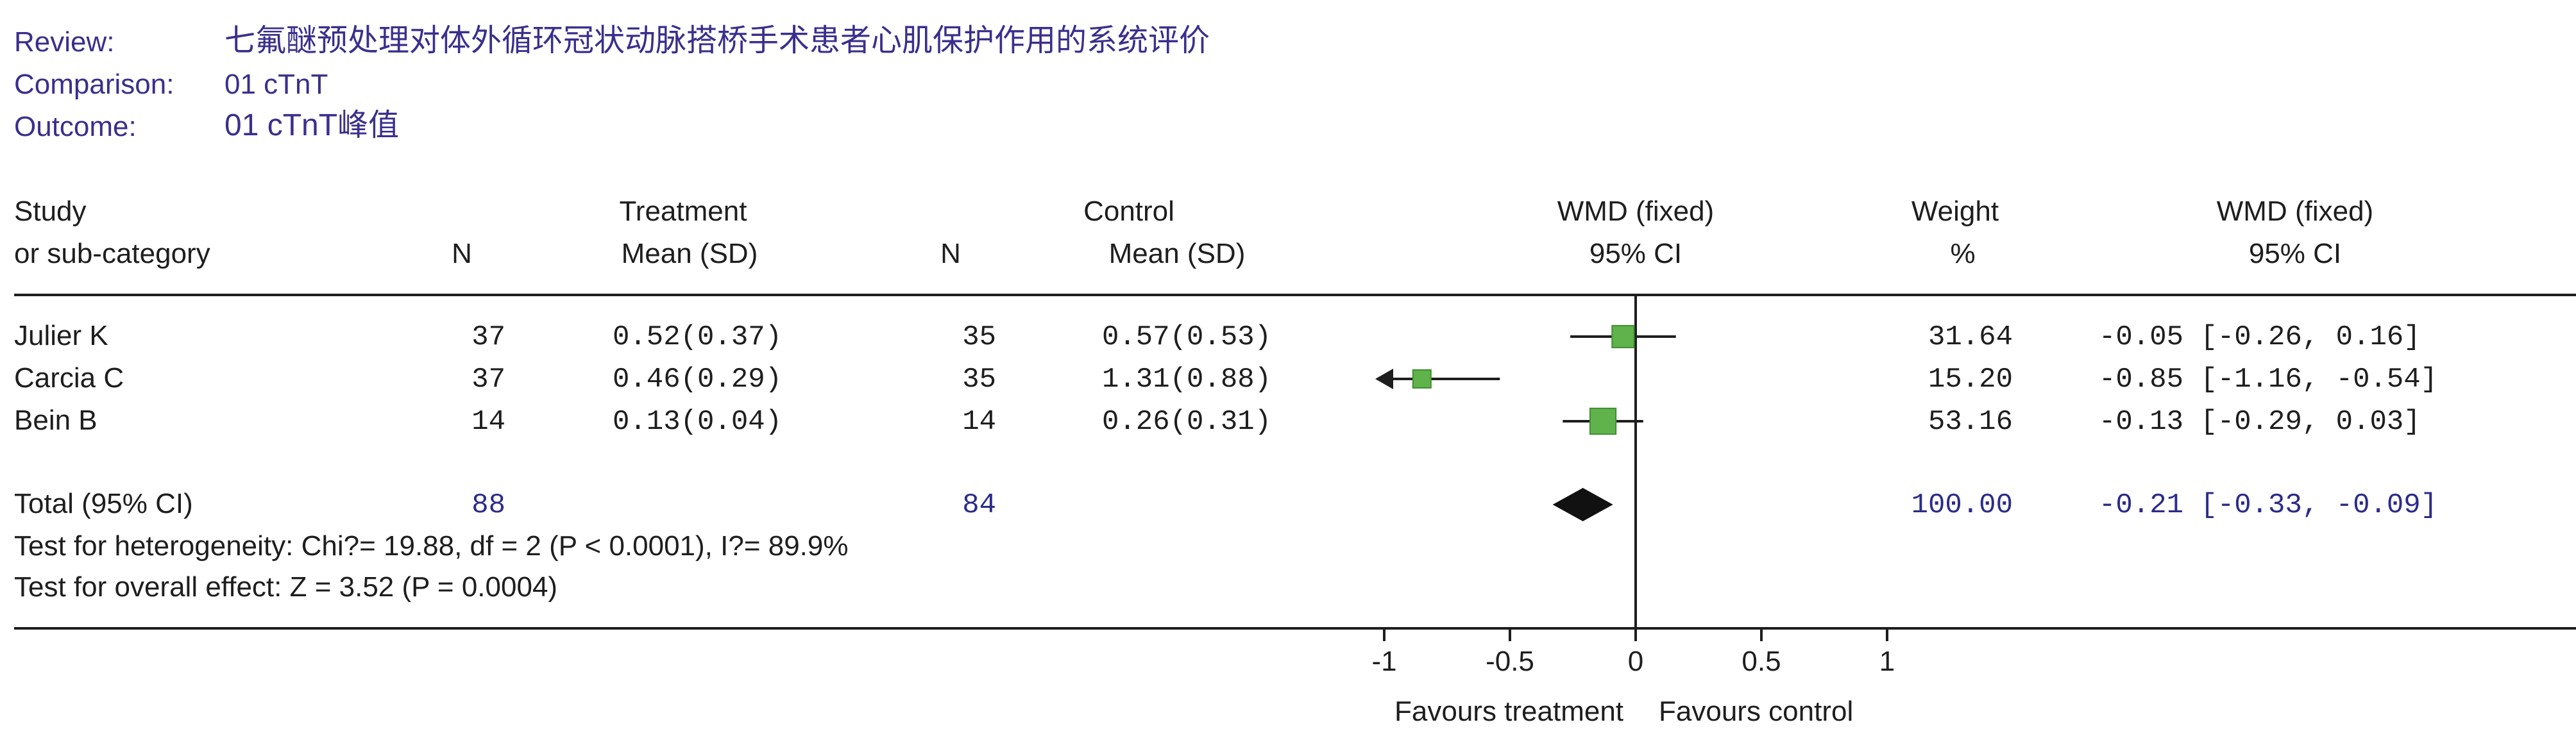 The width and height of the screenshot is (2576, 754). Describe the element at coordinates (1962, 505) in the screenshot. I see `total-weight: 100.00` at that location.